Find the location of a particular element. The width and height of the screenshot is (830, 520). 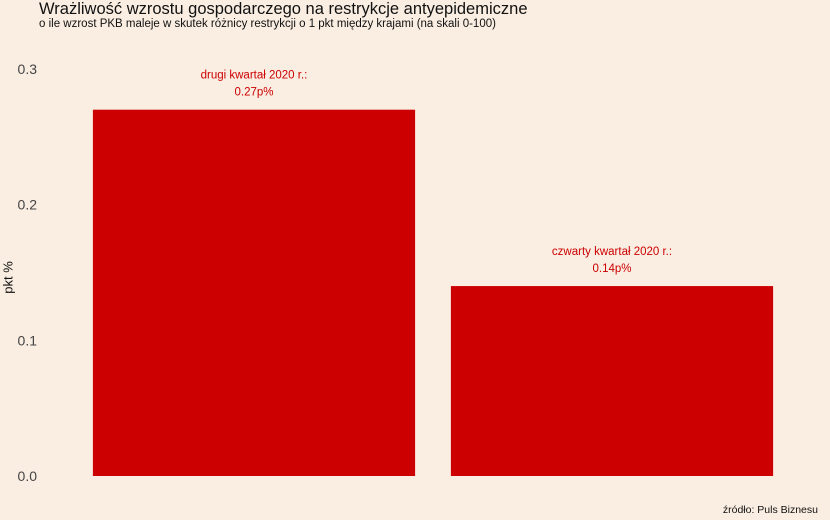

bar-data-value: 0.14p% is located at coordinates (611, 269).